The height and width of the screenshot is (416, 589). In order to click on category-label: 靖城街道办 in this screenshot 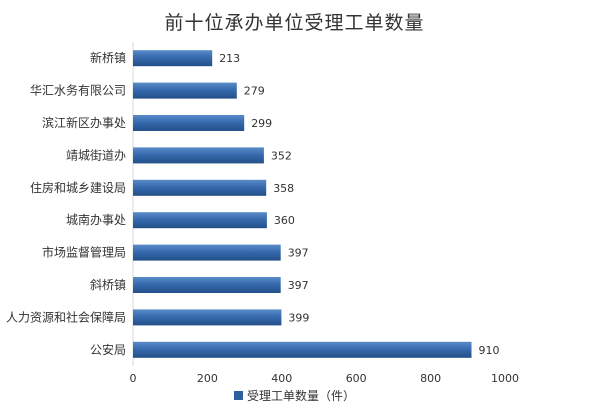, I will do `click(96, 154)`.